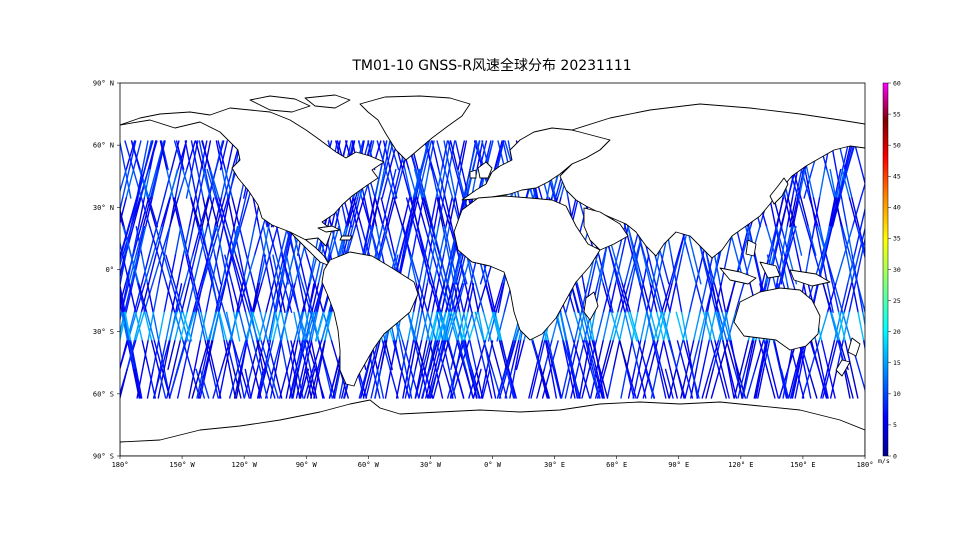 This screenshot has width=961, height=541. I want to click on lon-tick-label: 30° E, so click(554, 465).